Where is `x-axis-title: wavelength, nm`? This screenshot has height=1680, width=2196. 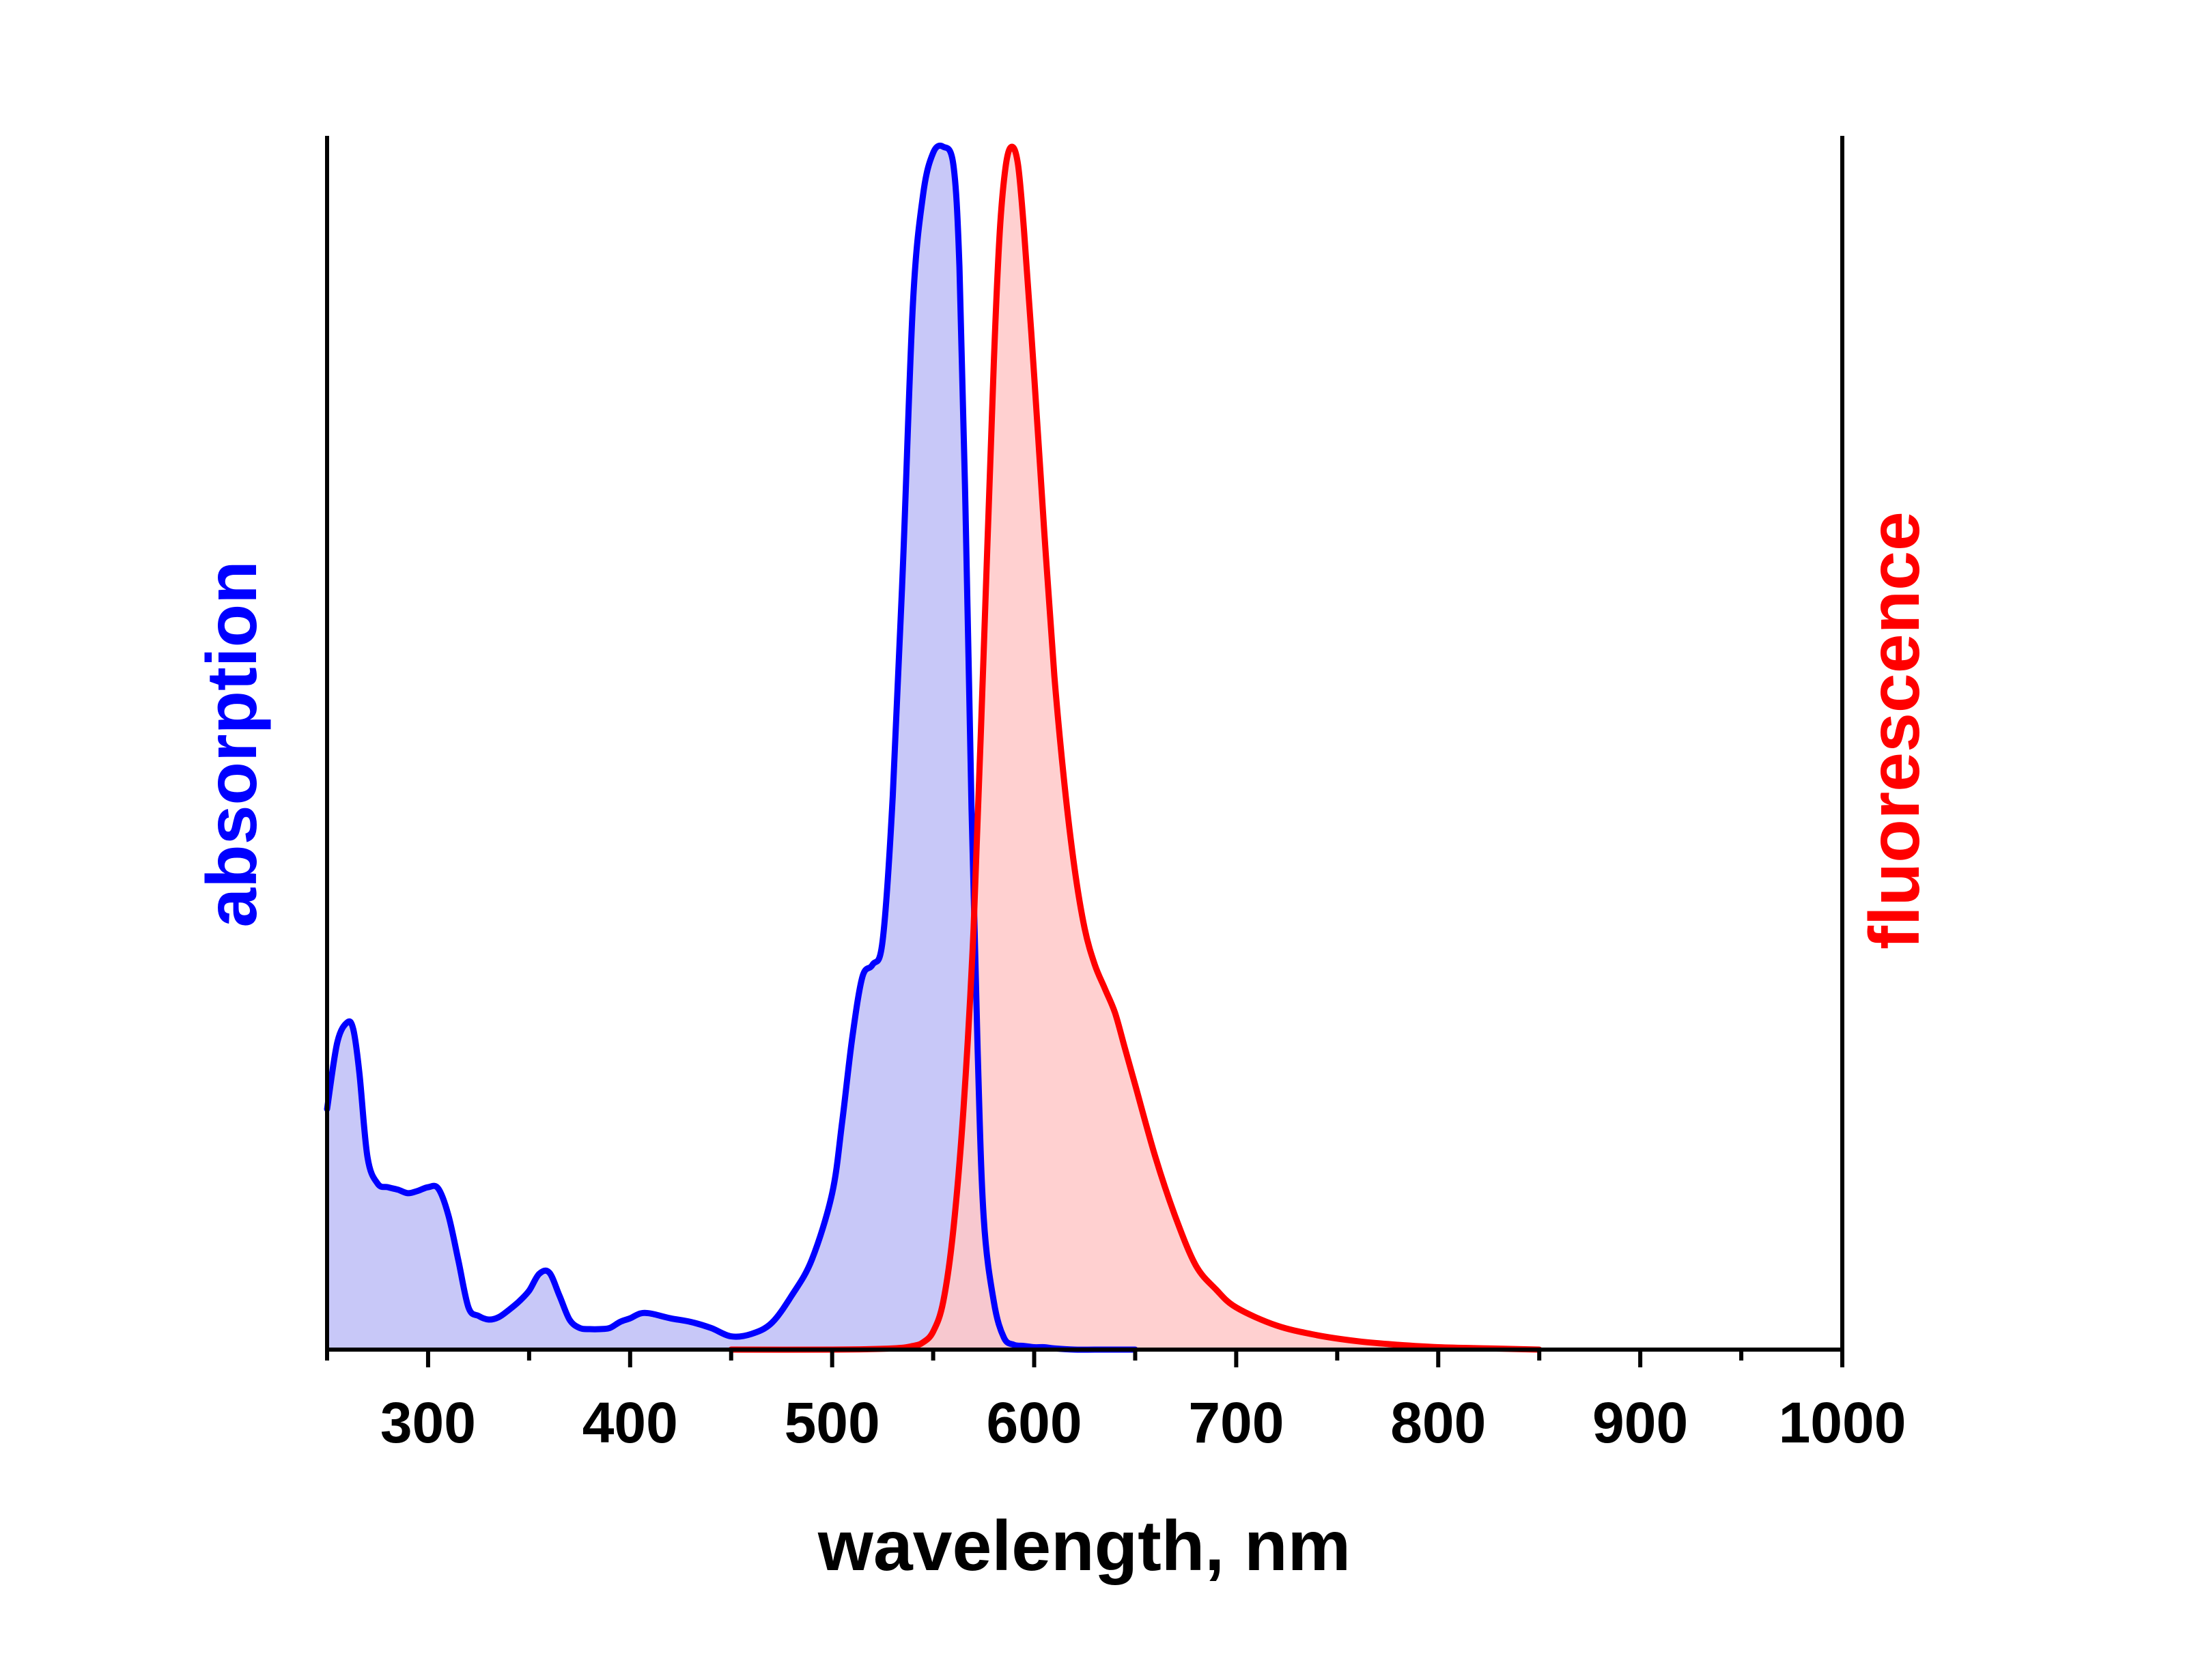 x-axis-title: wavelength, nm is located at coordinates (1084, 1546).